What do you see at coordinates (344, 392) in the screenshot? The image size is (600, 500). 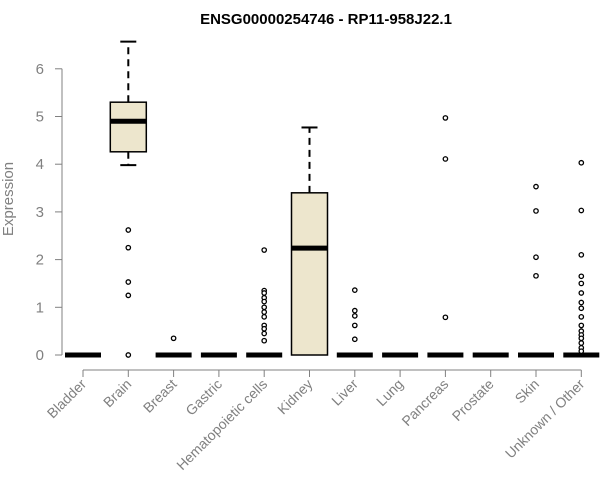 I see `x-tick-label: Liver` at bounding box center [344, 392].